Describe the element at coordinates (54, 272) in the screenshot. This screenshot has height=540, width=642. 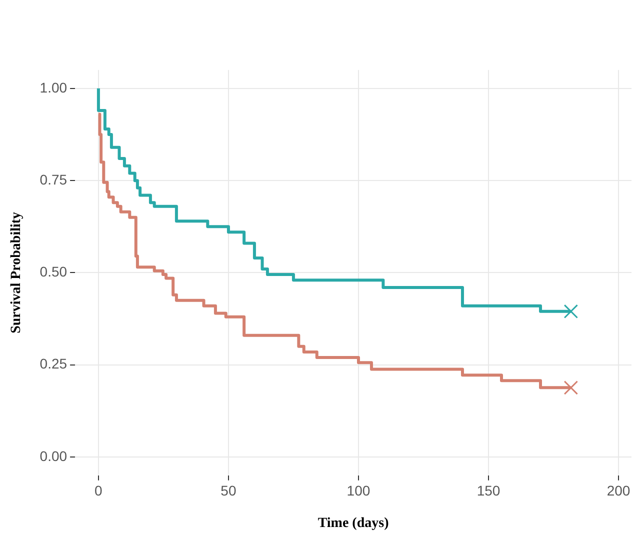
I see `y-tick-label: 0.50` at that location.